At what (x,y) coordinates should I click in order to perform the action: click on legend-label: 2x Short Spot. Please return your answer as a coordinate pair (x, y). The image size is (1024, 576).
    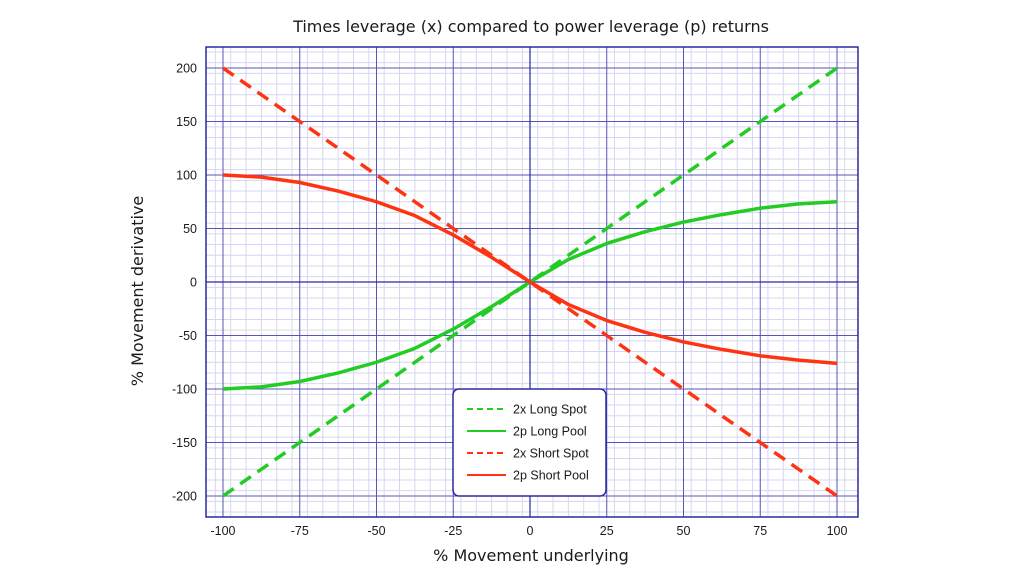
    Looking at the image, I should click on (551, 454).